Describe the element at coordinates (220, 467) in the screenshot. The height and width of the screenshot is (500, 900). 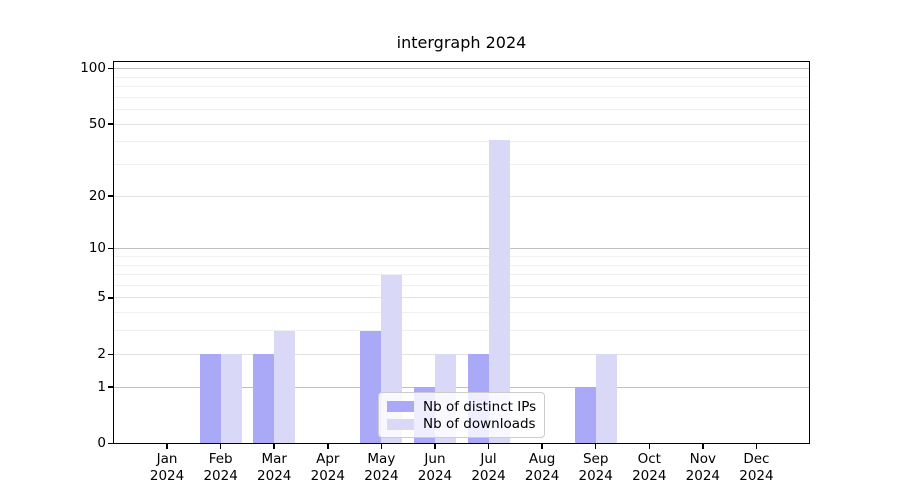
I see `x-axis-tick-label: Feb 2024` at that location.